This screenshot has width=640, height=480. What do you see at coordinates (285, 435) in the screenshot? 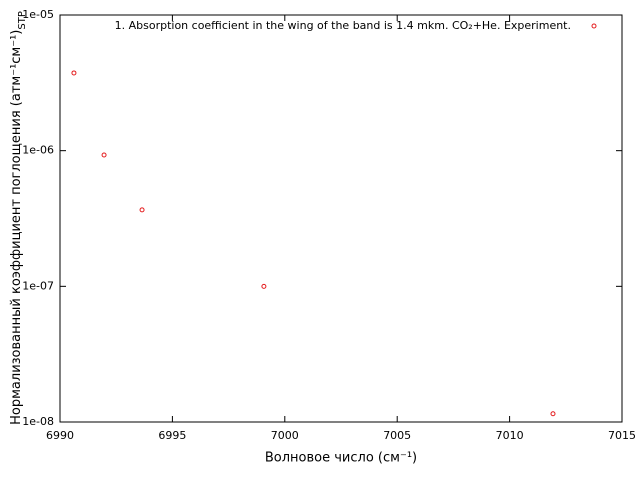
I see `x-tick-label: 7000` at bounding box center [285, 435].